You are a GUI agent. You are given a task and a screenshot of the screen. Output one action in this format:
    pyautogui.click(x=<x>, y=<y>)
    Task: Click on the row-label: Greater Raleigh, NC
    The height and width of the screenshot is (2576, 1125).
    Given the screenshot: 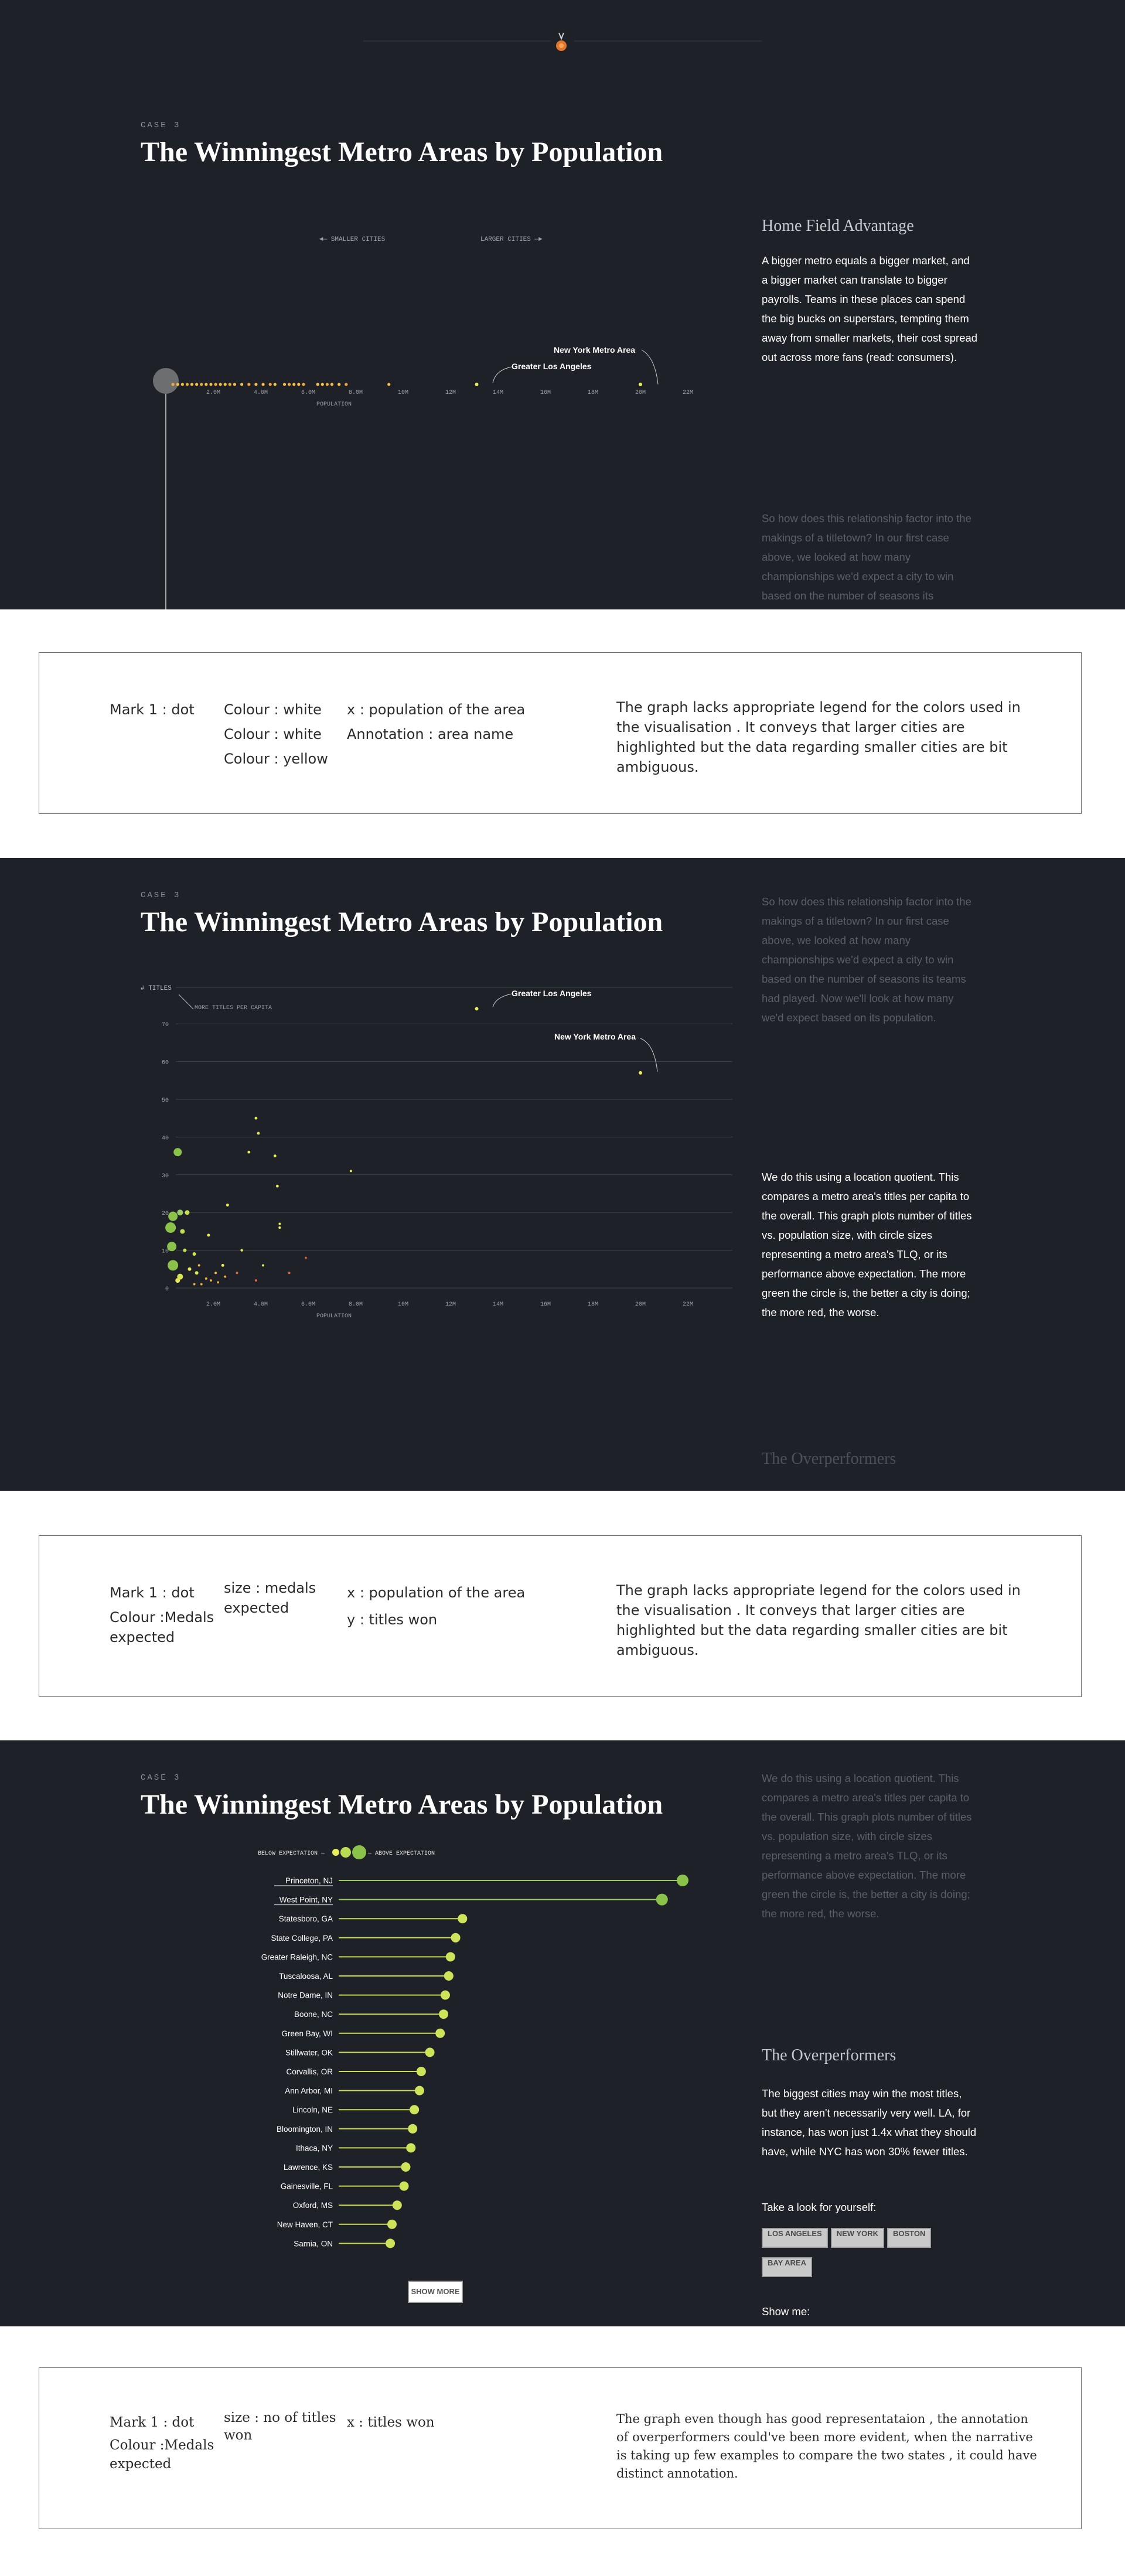 What is the action you would take?
    pyautogui.click(x=297, y=1957)
    